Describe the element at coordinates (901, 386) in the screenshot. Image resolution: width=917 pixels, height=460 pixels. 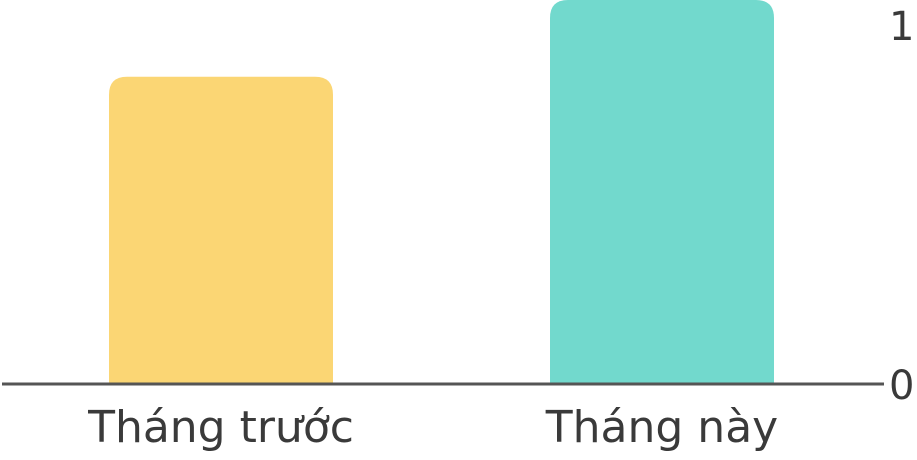
I see `y-tick-label-0: 0` at that location.